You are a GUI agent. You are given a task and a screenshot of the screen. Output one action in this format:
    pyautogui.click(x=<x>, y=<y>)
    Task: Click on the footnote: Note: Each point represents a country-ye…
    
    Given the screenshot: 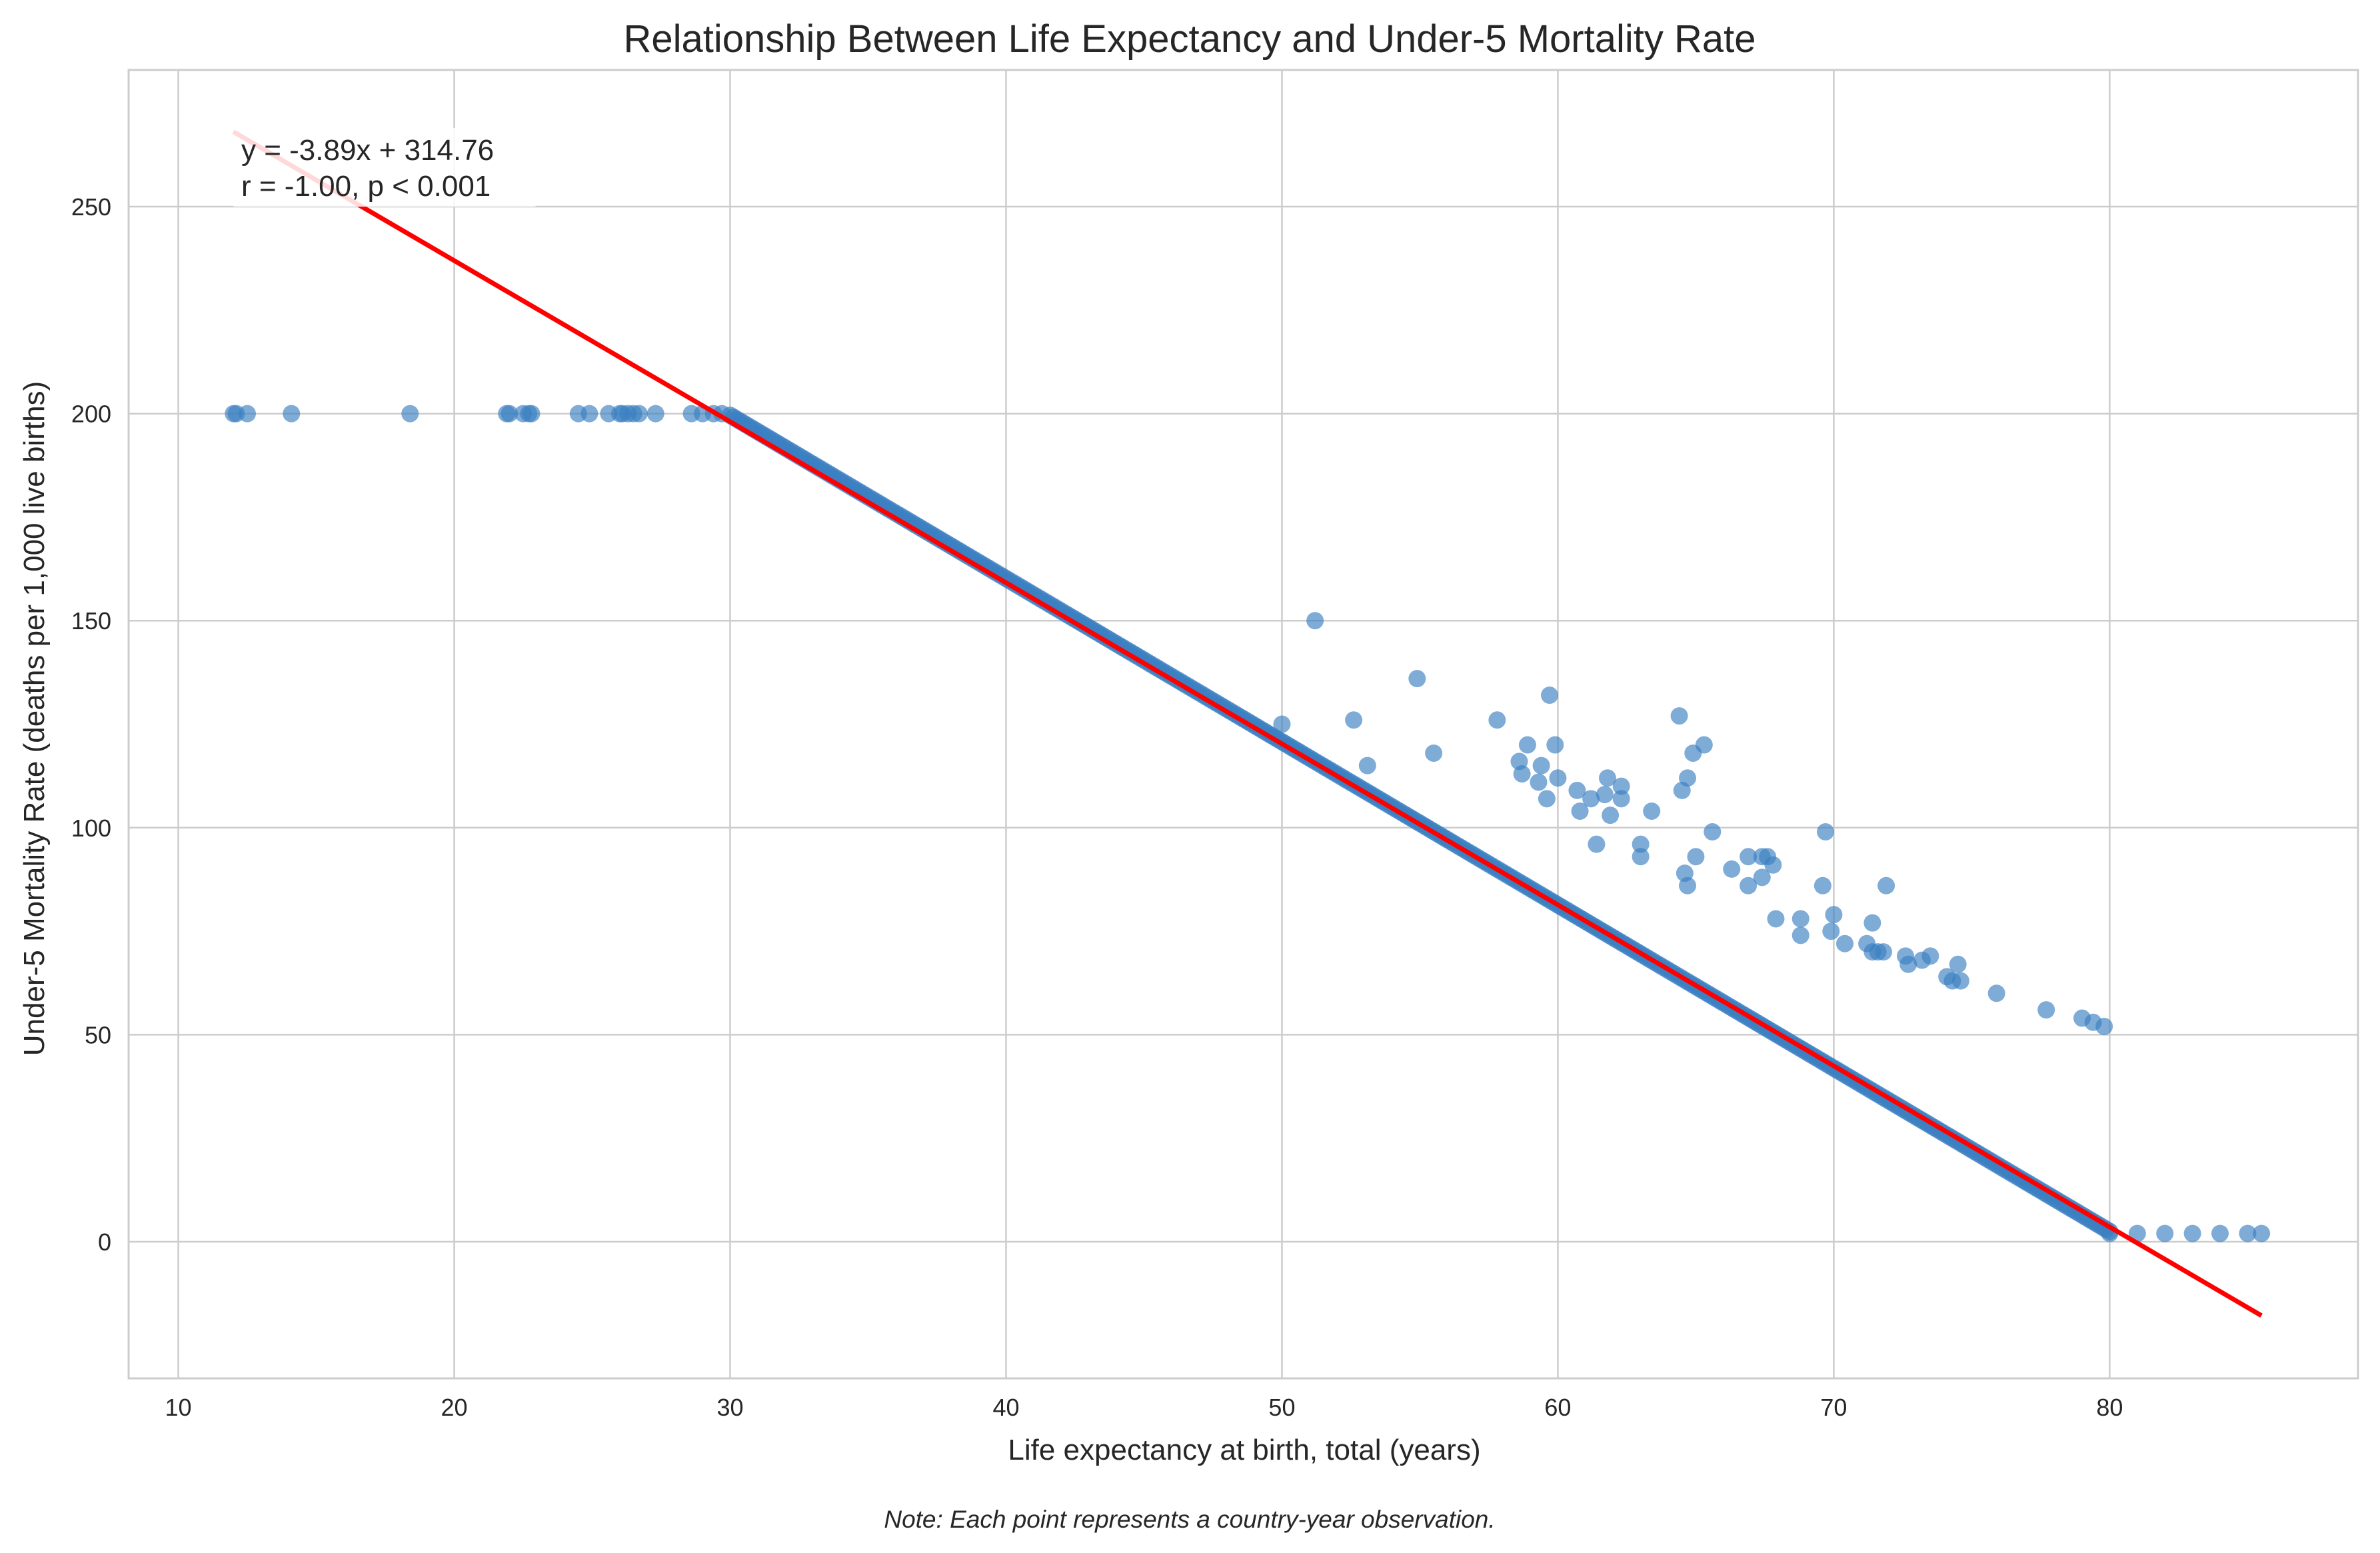 What is the action you would take?
    pyautogui.click(x=1189, y=1519)
    